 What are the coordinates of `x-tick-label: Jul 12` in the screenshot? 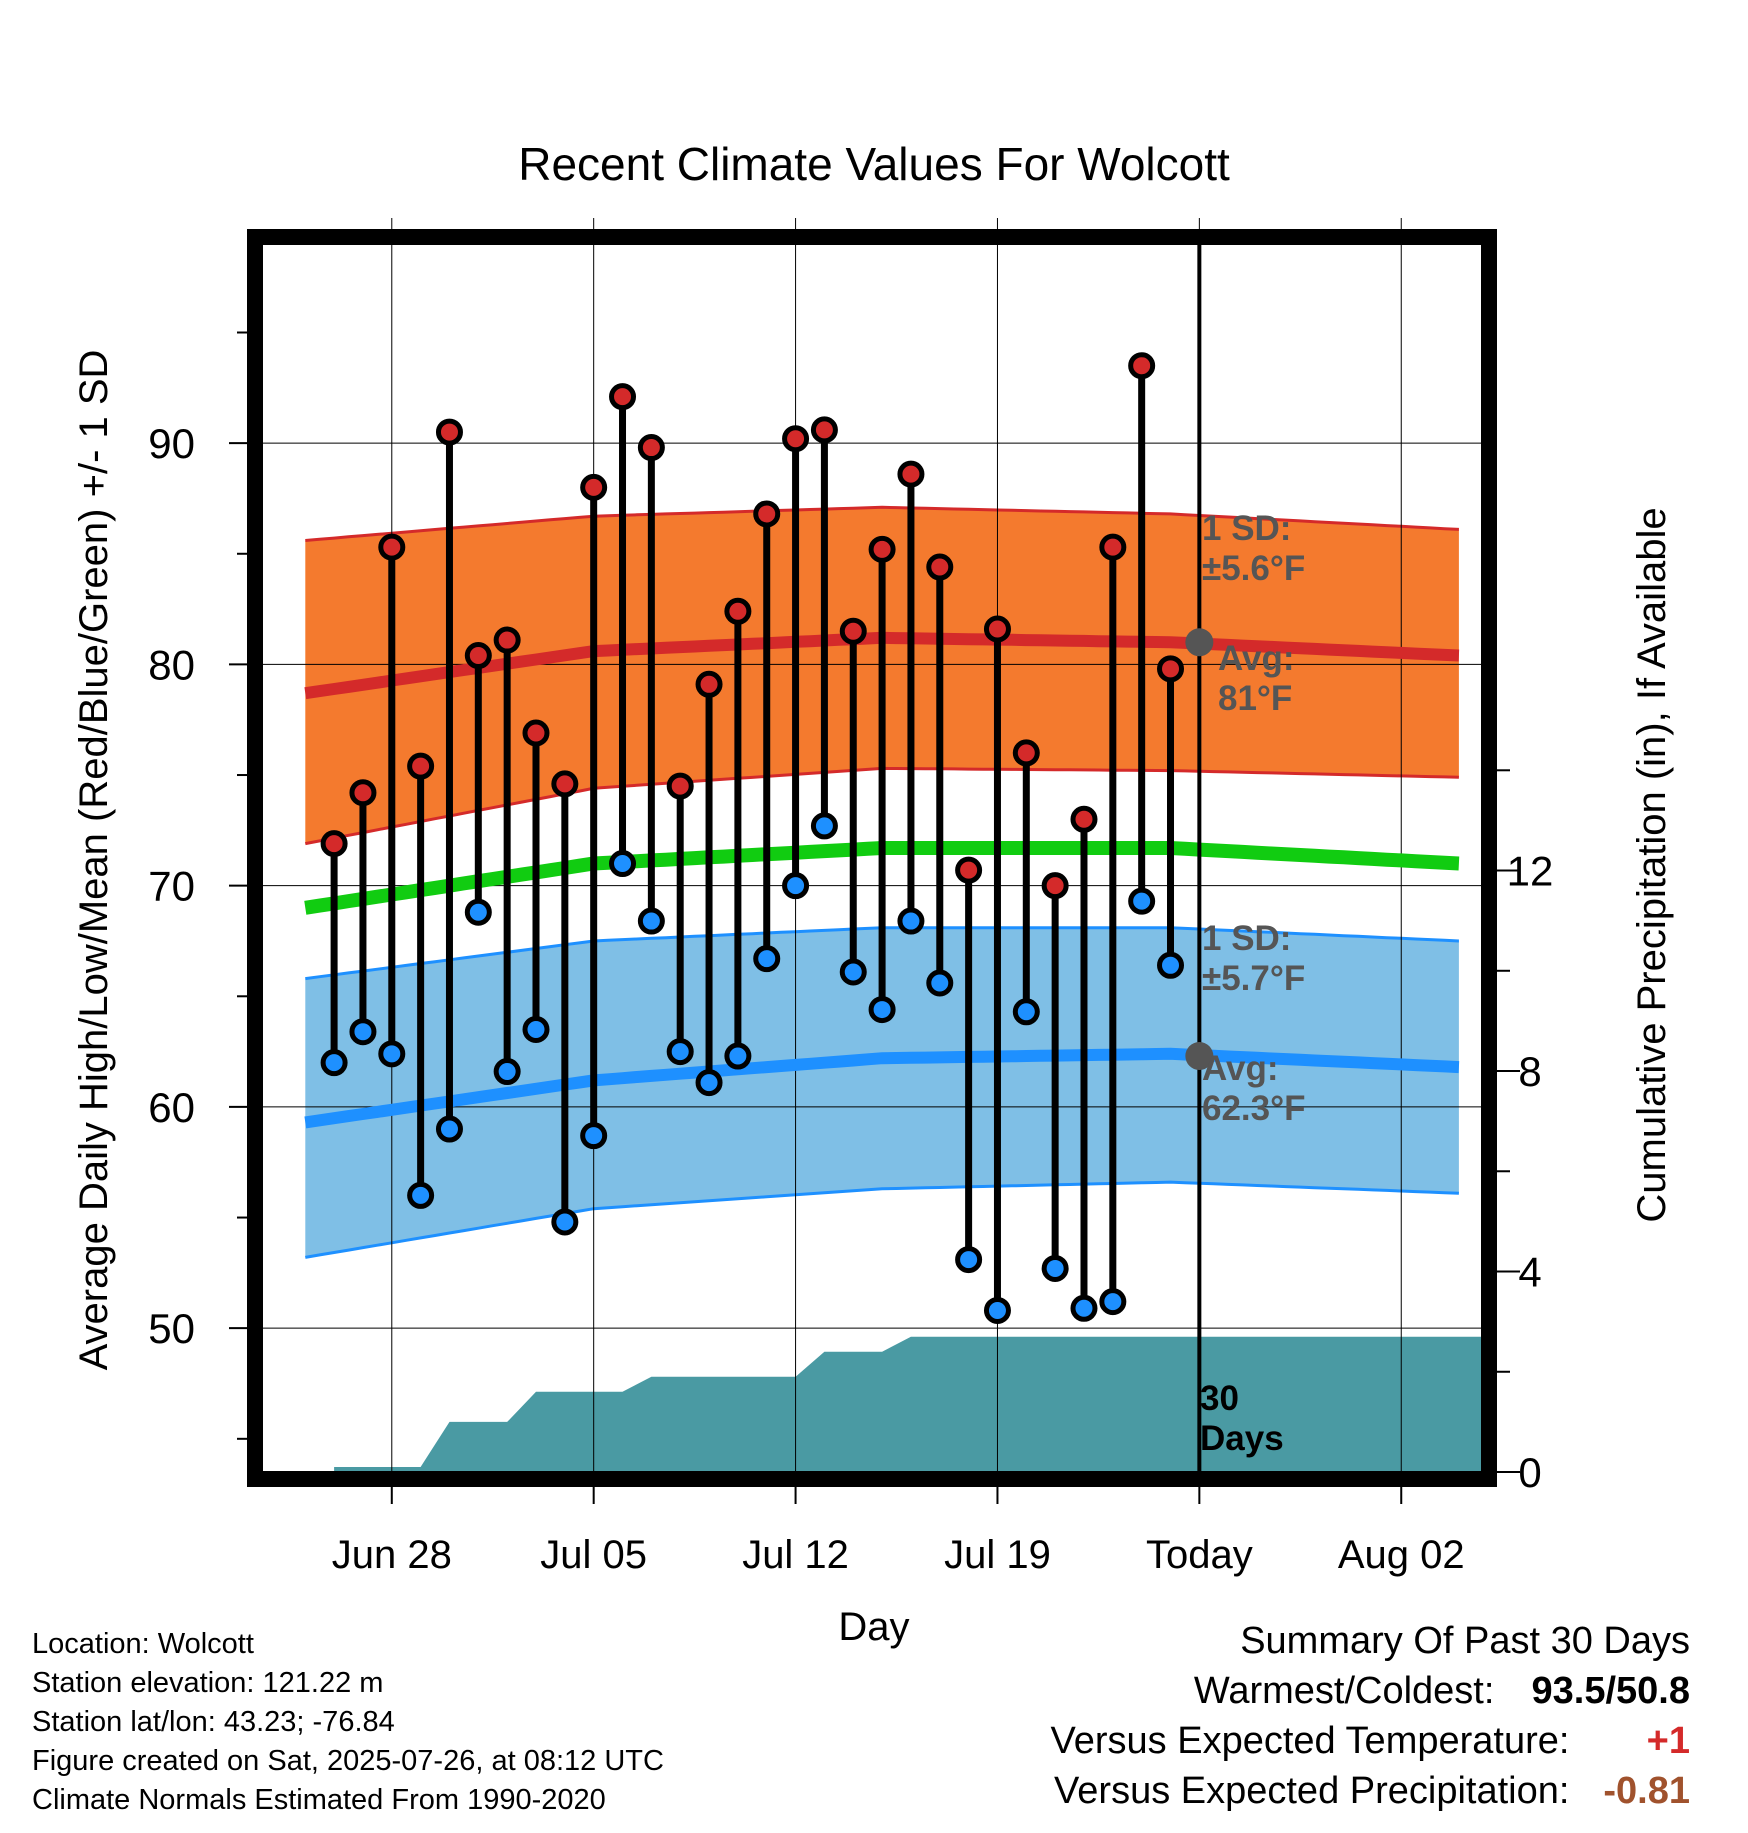 It's located at (795, 1555).